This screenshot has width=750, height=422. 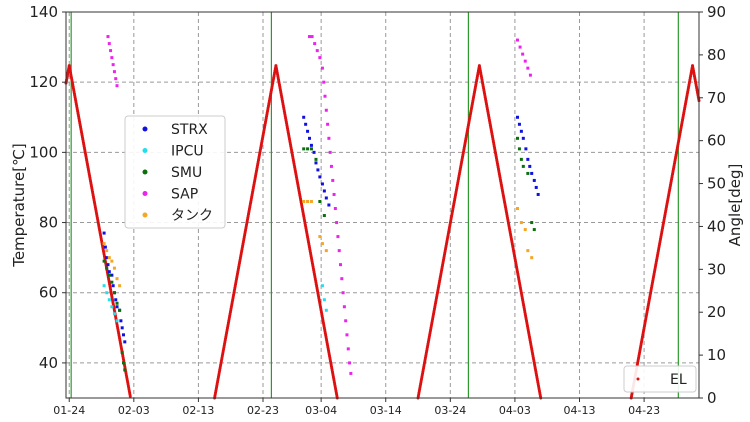 I want to click on tick-label-x: 02-13, so click(x=198, y=410).